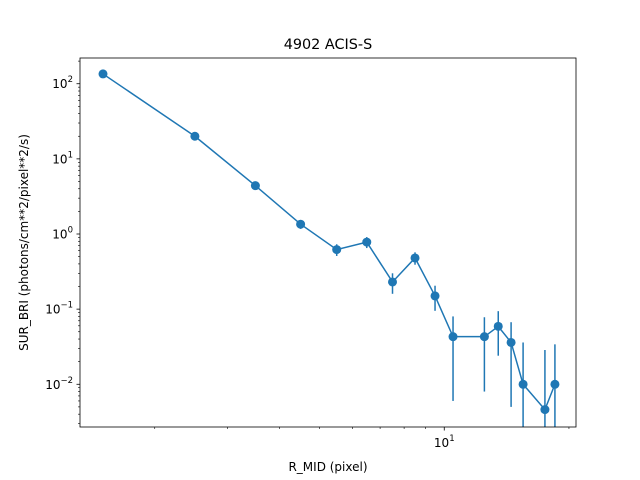 The width and height of the screenshot is (640, 480). Describe the element at coordinates (24, 242) in the screenshot. I see `y-axis-label: SUR_BRI (photons/cm**2/pixel**2/s)` at that location.